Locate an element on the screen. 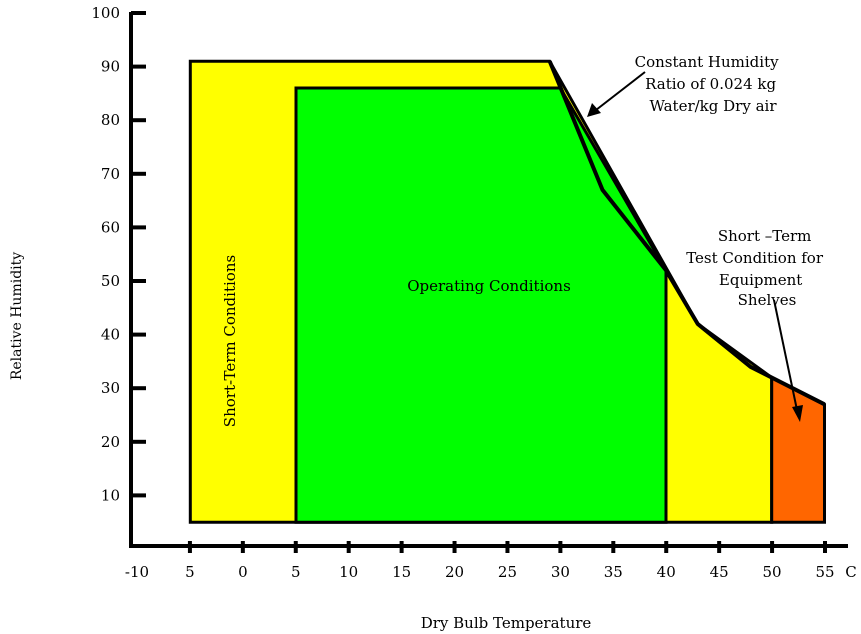 Image resolution: width=861 pixels, height=634 pixels. y-tick-label: 10 is located at coordinates (110, 495).